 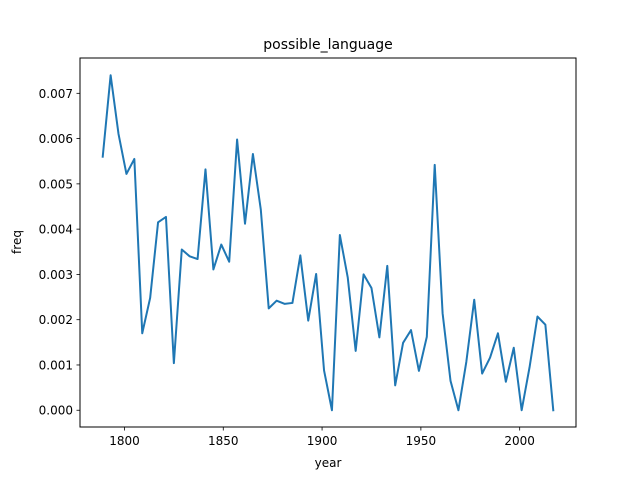 I want to click on y-tick-label: 0.004, so click(x=56, y=230).